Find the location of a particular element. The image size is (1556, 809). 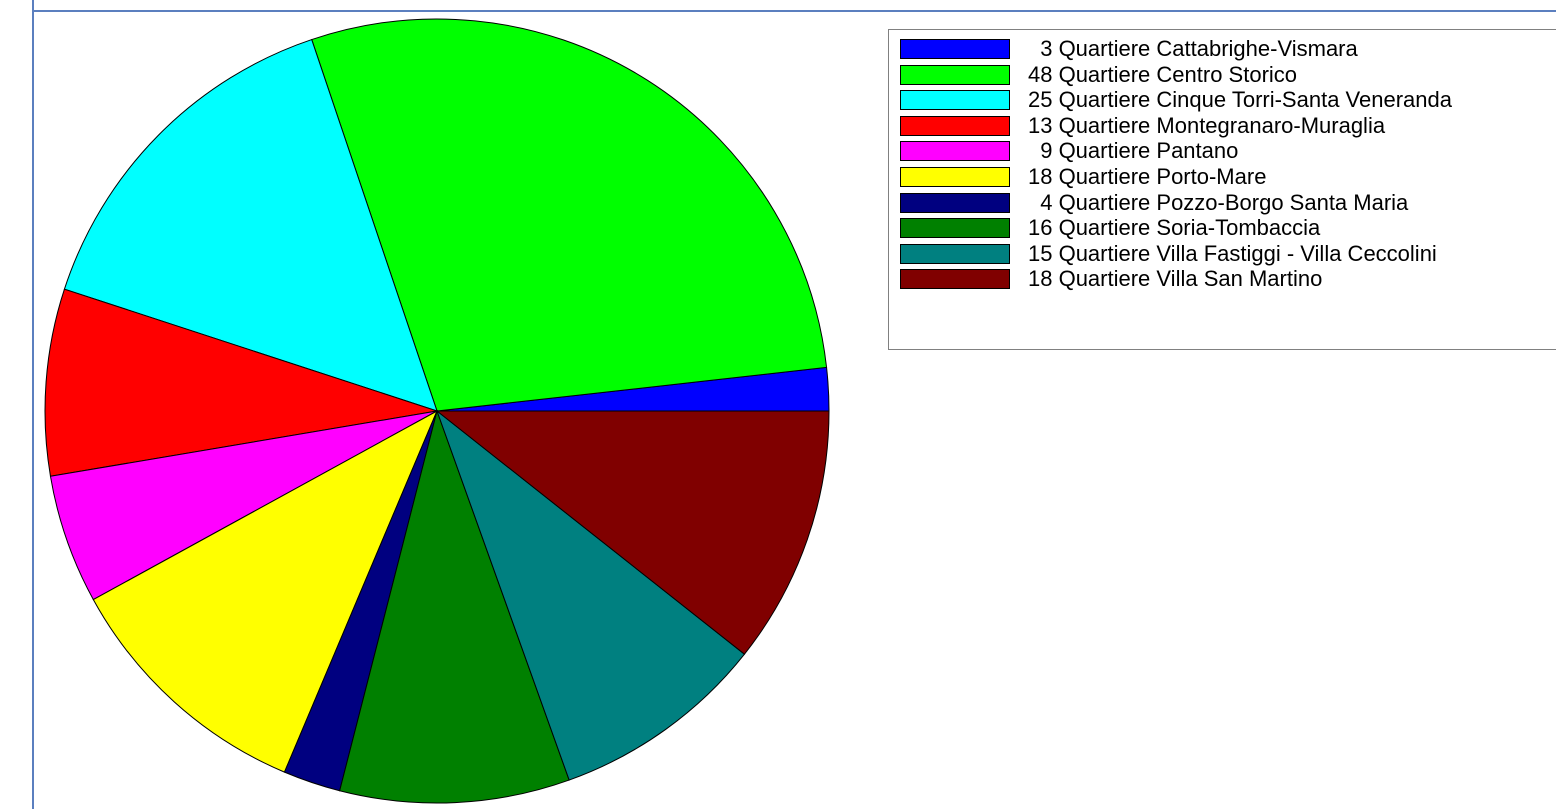

legend-label: 4 Quartiere Pozzo-Borgo Santa Maria is located at coordinates (1218, 202).